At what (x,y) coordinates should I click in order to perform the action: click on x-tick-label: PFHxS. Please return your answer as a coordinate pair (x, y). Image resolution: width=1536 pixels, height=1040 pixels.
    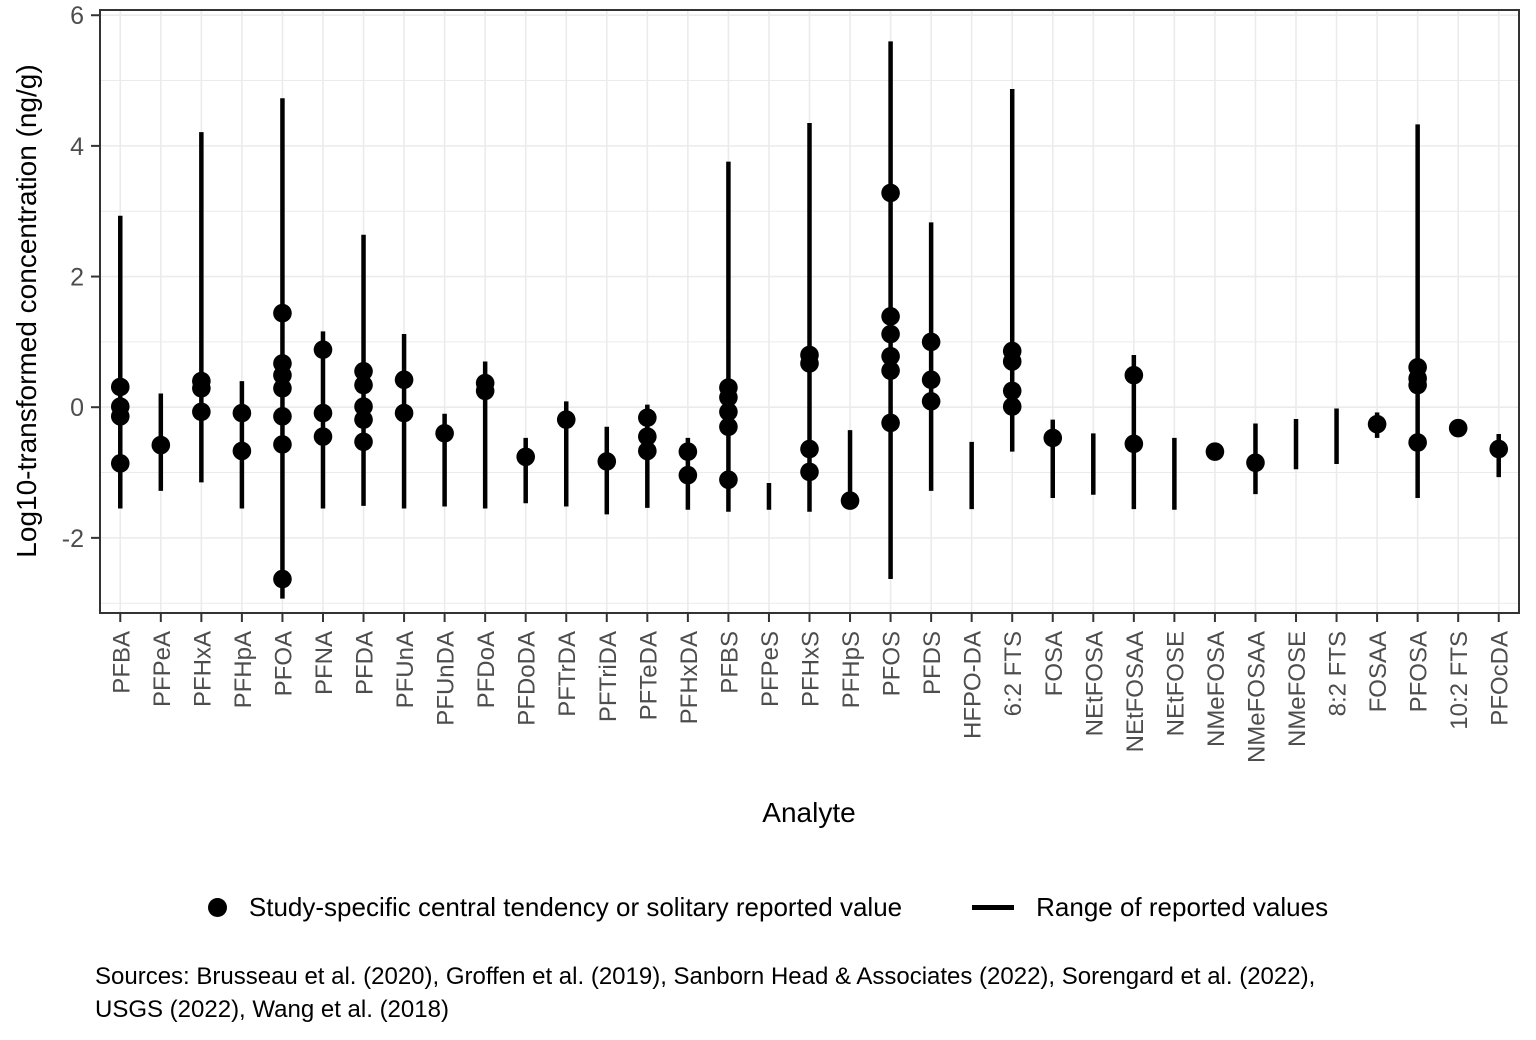
    Looking at the image, I should click on (811, 669).